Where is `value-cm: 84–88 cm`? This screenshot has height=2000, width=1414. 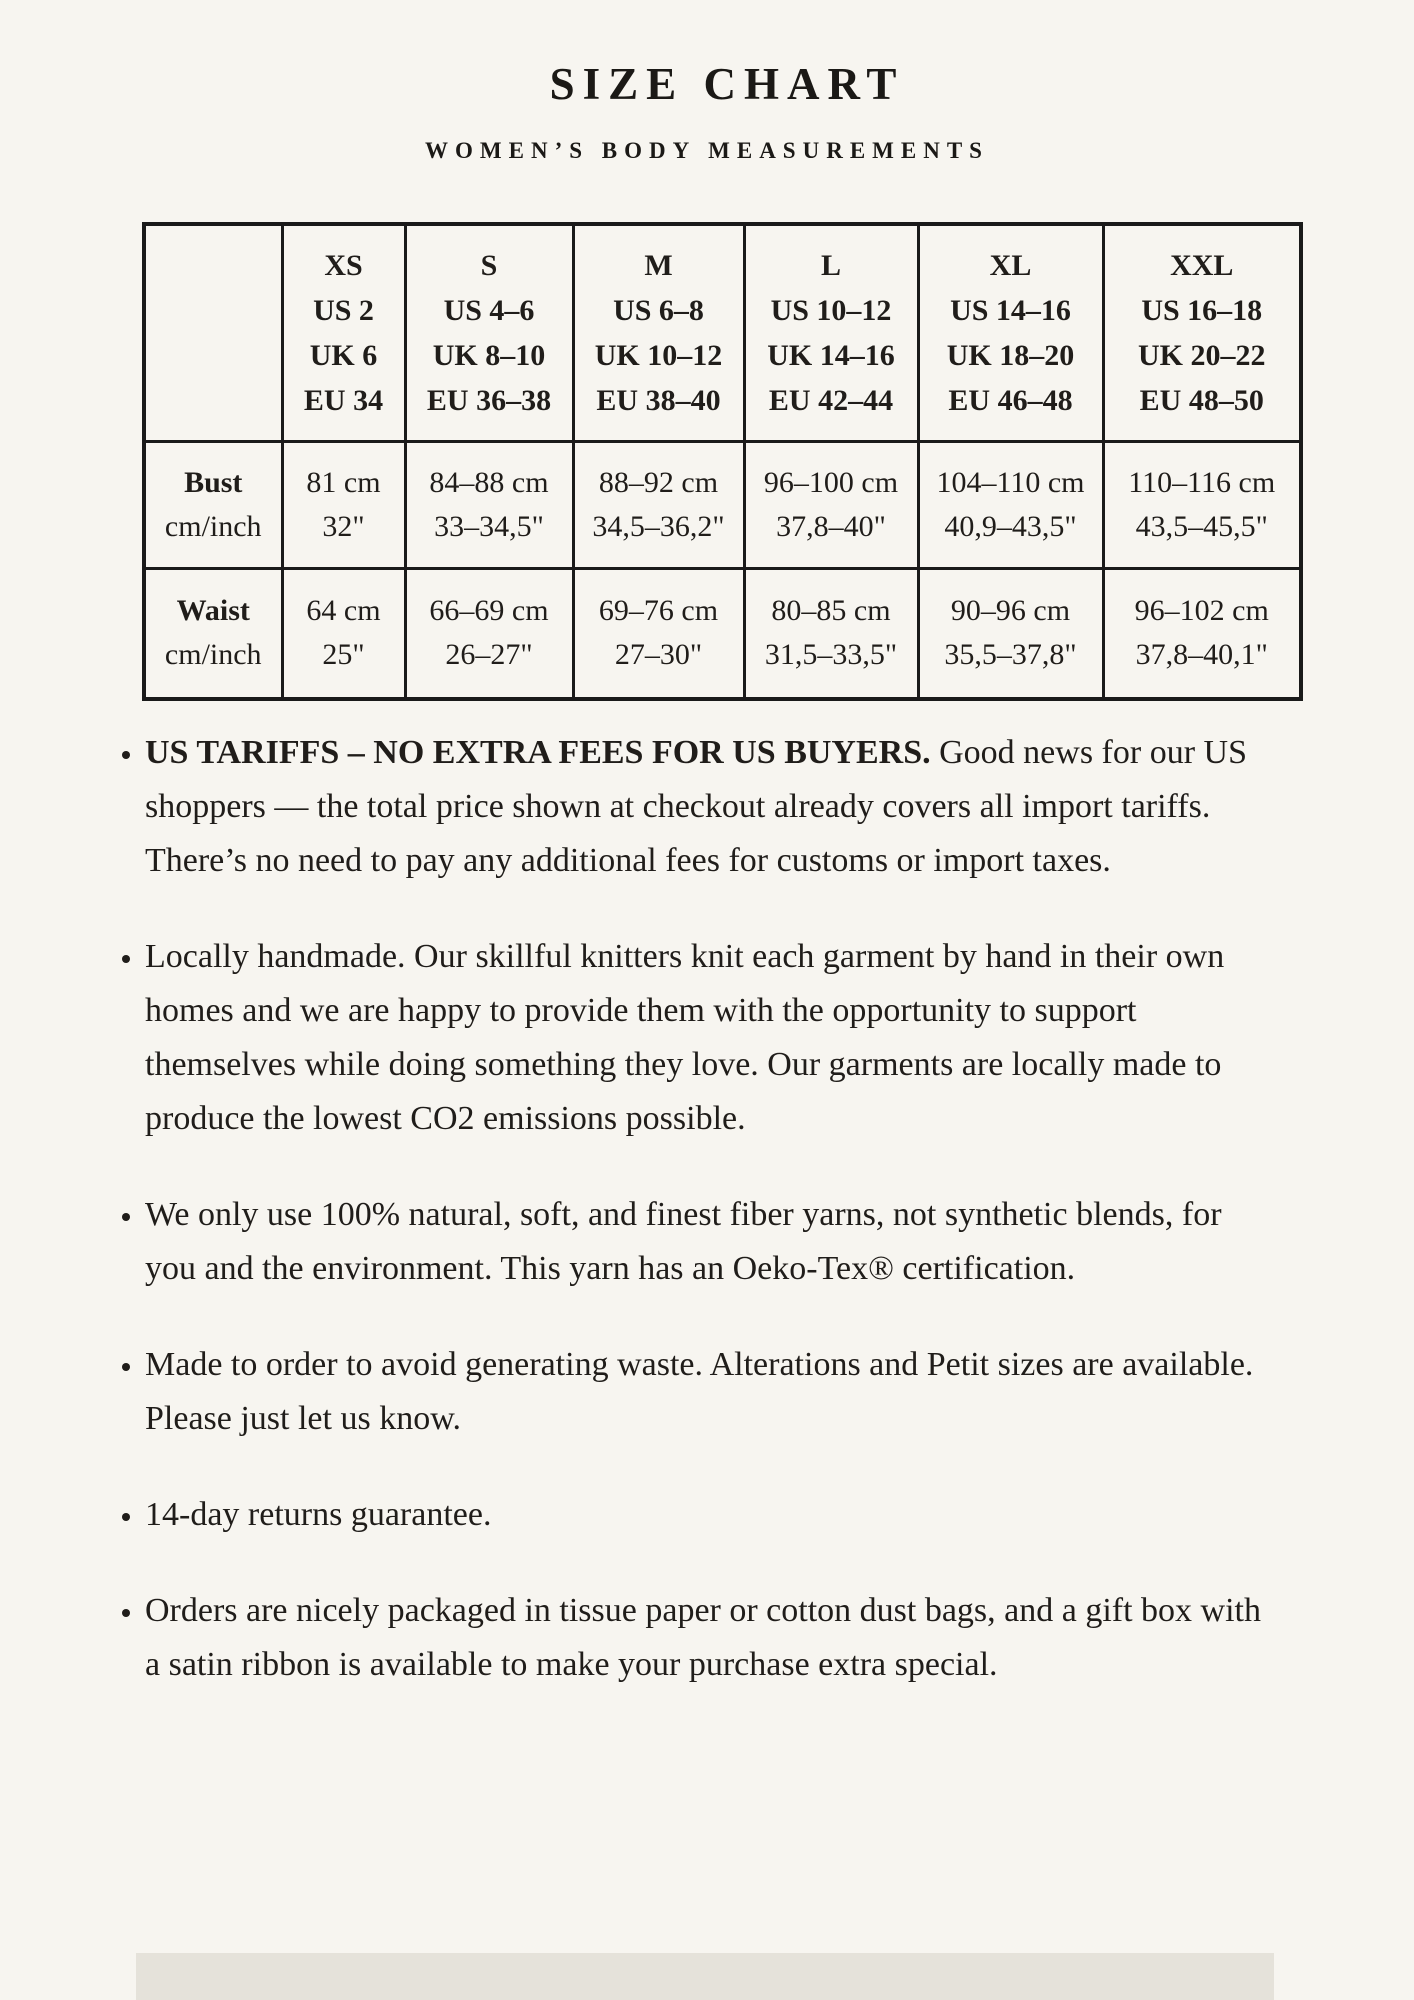
value-cm: 84–88 cm is located at coordinates (489, 482).